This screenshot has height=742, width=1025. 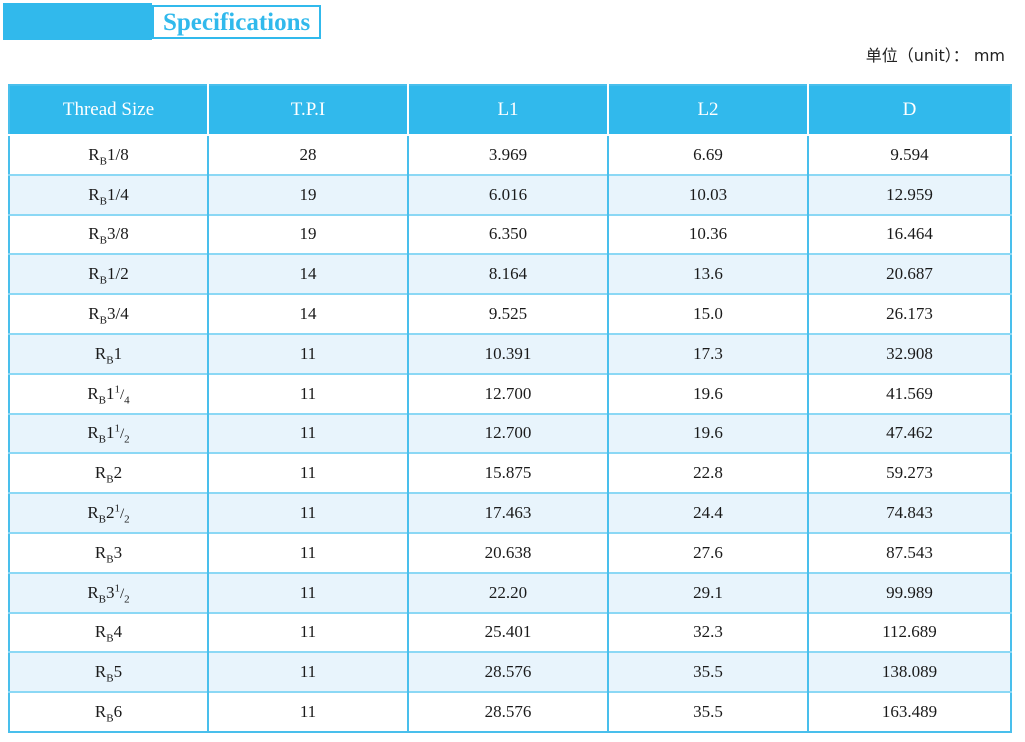 I want to click on thread-size-cell: RB31/2, so click(x=108, y=592).